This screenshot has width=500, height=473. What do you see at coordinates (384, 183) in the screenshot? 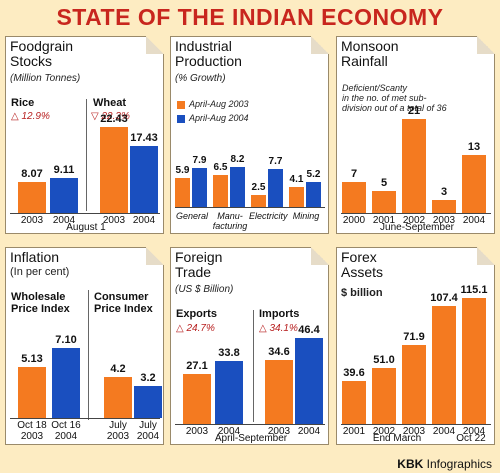
I see `value-label: 5` at bounding box center [384, 183].